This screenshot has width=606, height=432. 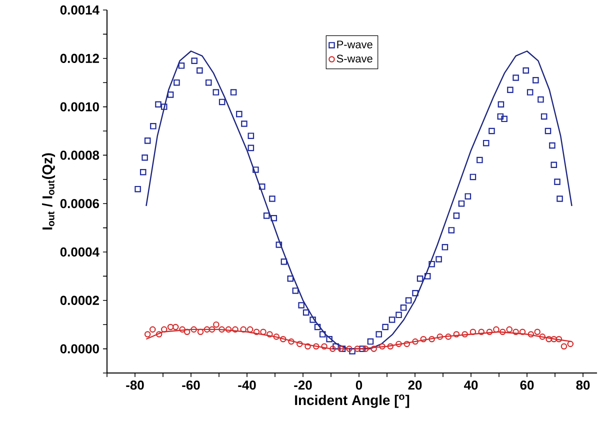 What do you see at coordinates (80, 252) in the screenshot?
I see `y-tick-label: 0.0004` at bounding box center [80, 252].